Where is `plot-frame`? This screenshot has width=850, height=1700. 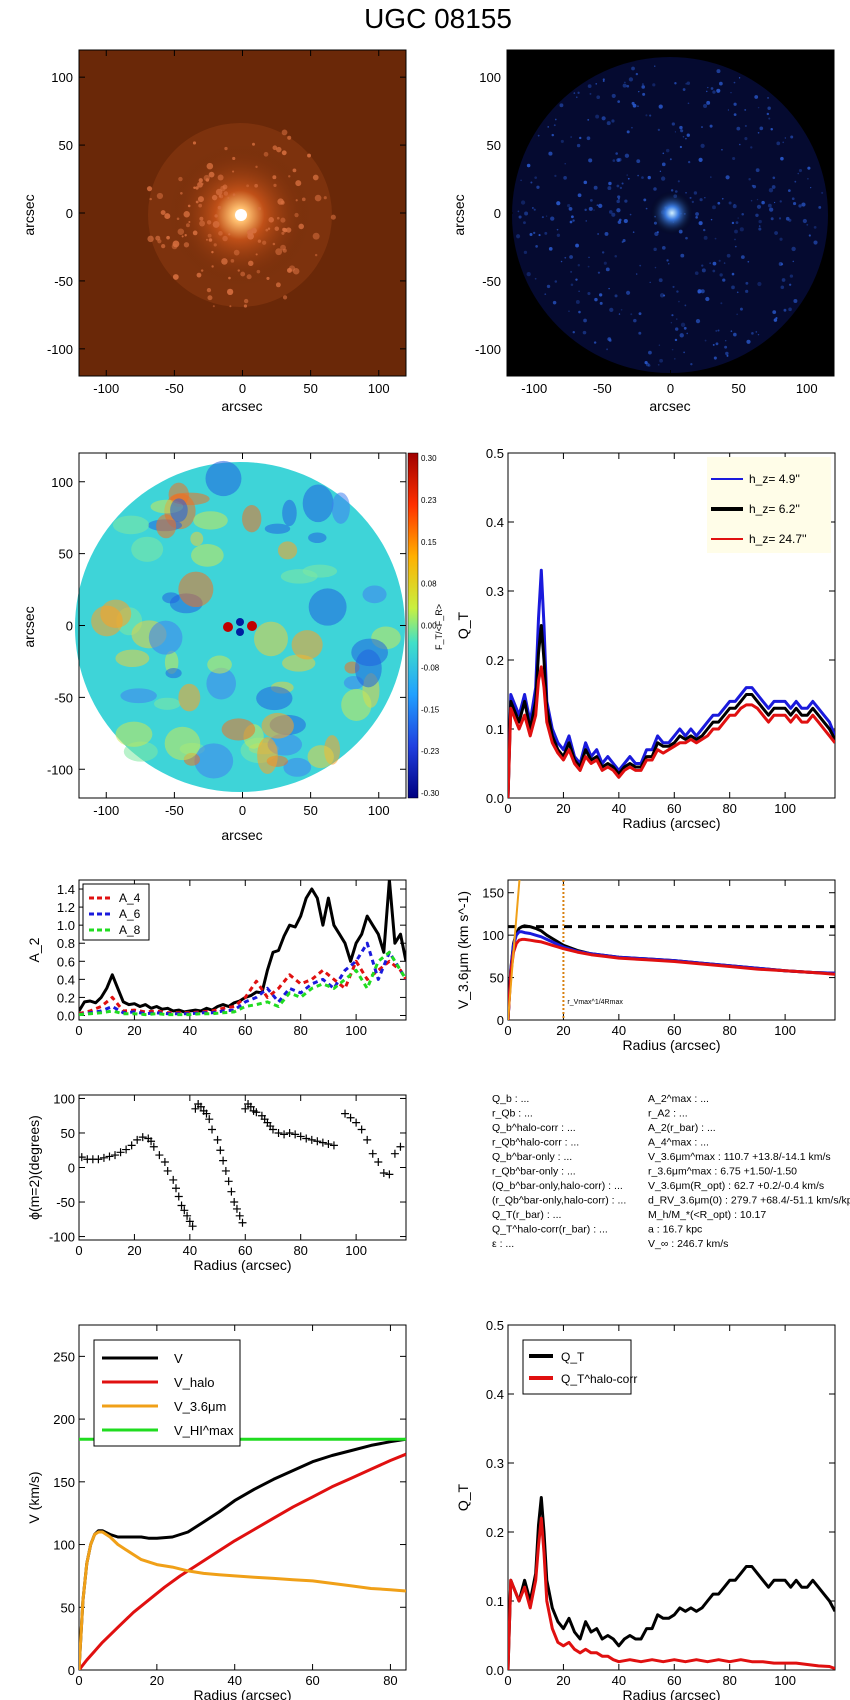 plot-frame is located at coordinates (242, 1497).